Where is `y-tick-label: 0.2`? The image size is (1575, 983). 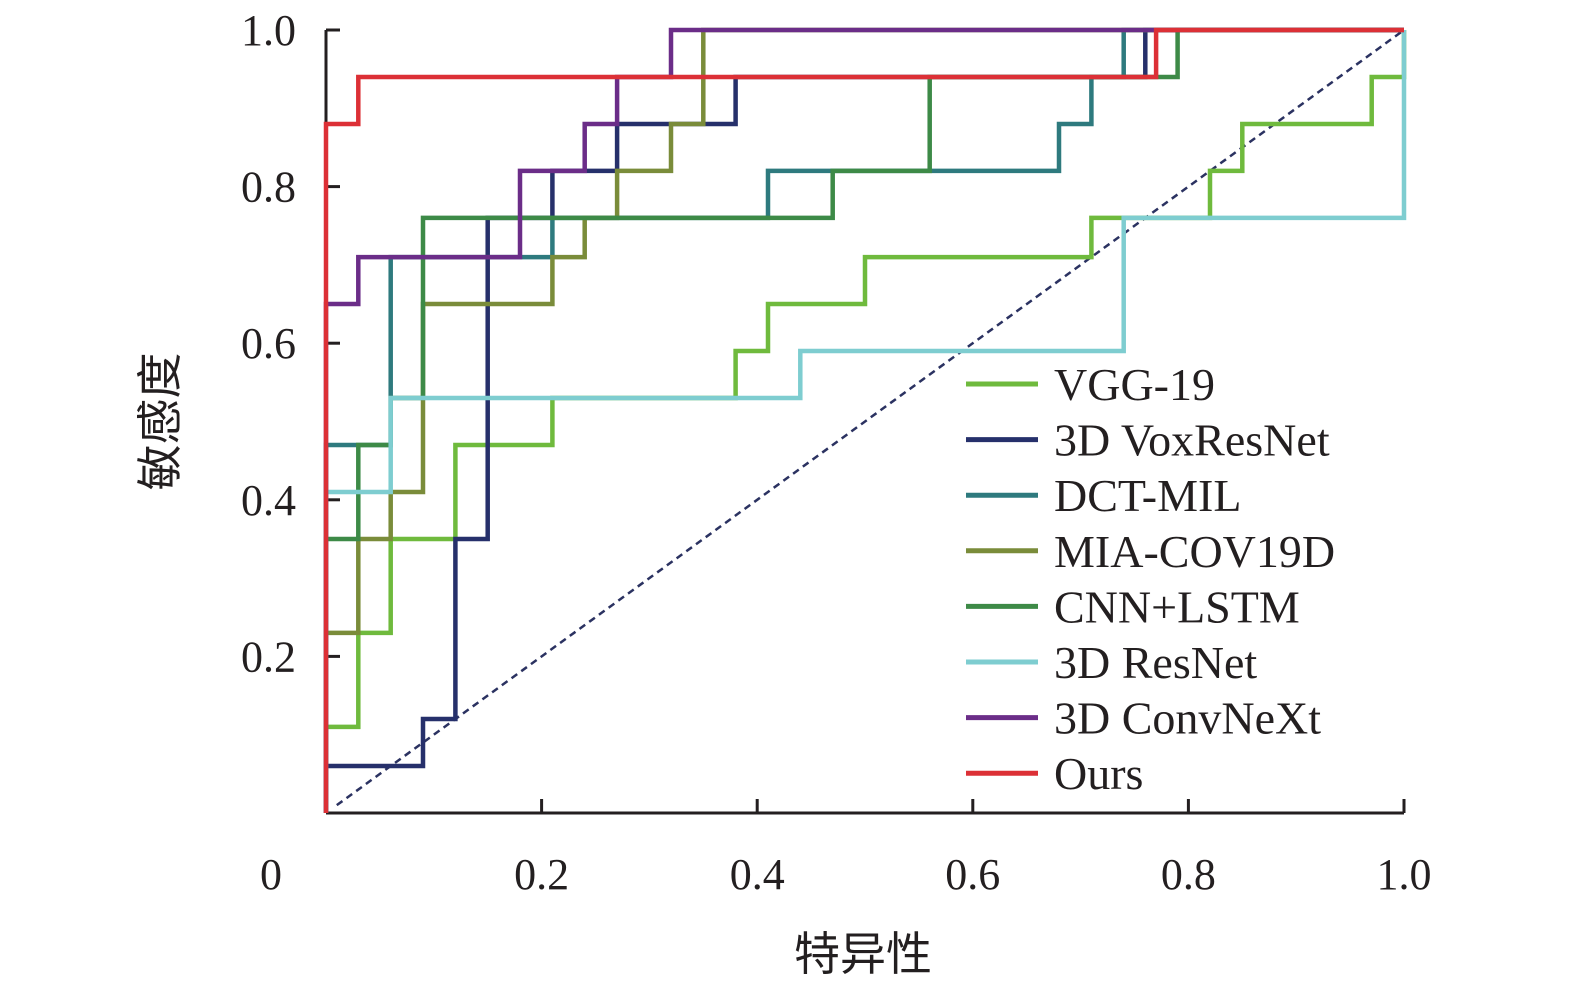
y-tick-label: 0.2 is located at coordinates (268, 656).